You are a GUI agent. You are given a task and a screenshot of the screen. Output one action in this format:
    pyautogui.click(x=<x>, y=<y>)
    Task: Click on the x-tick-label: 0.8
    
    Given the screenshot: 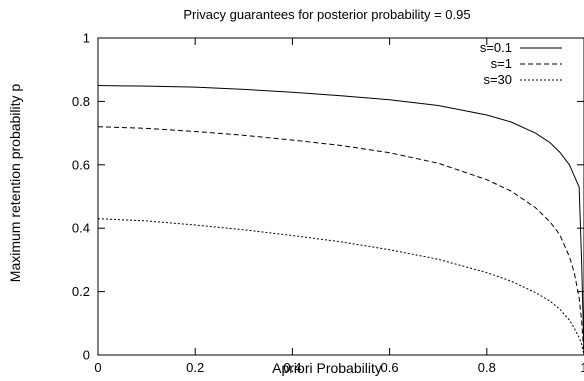 What is the action you would take?
    pyautogui.click(x=487, y=367)
    